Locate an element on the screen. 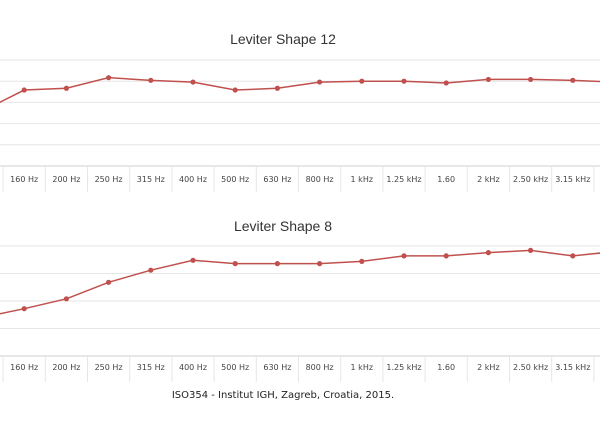 Image resolution: width=600 pixels, height=423 pixels. chart-title: Leviter Shape 8 is located at coordinates (283, 226).